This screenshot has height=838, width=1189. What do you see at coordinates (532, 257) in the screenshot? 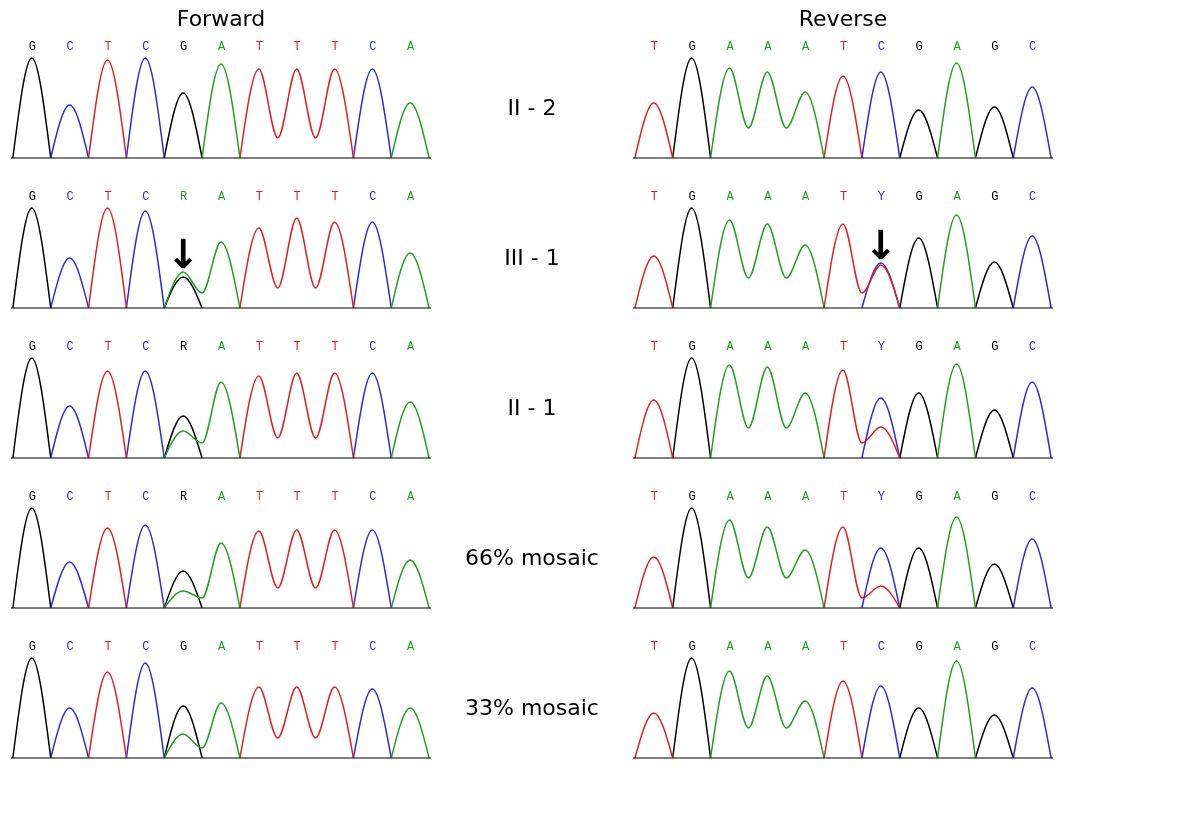
I see `text: III - 1` at bounding box center [532, 257].